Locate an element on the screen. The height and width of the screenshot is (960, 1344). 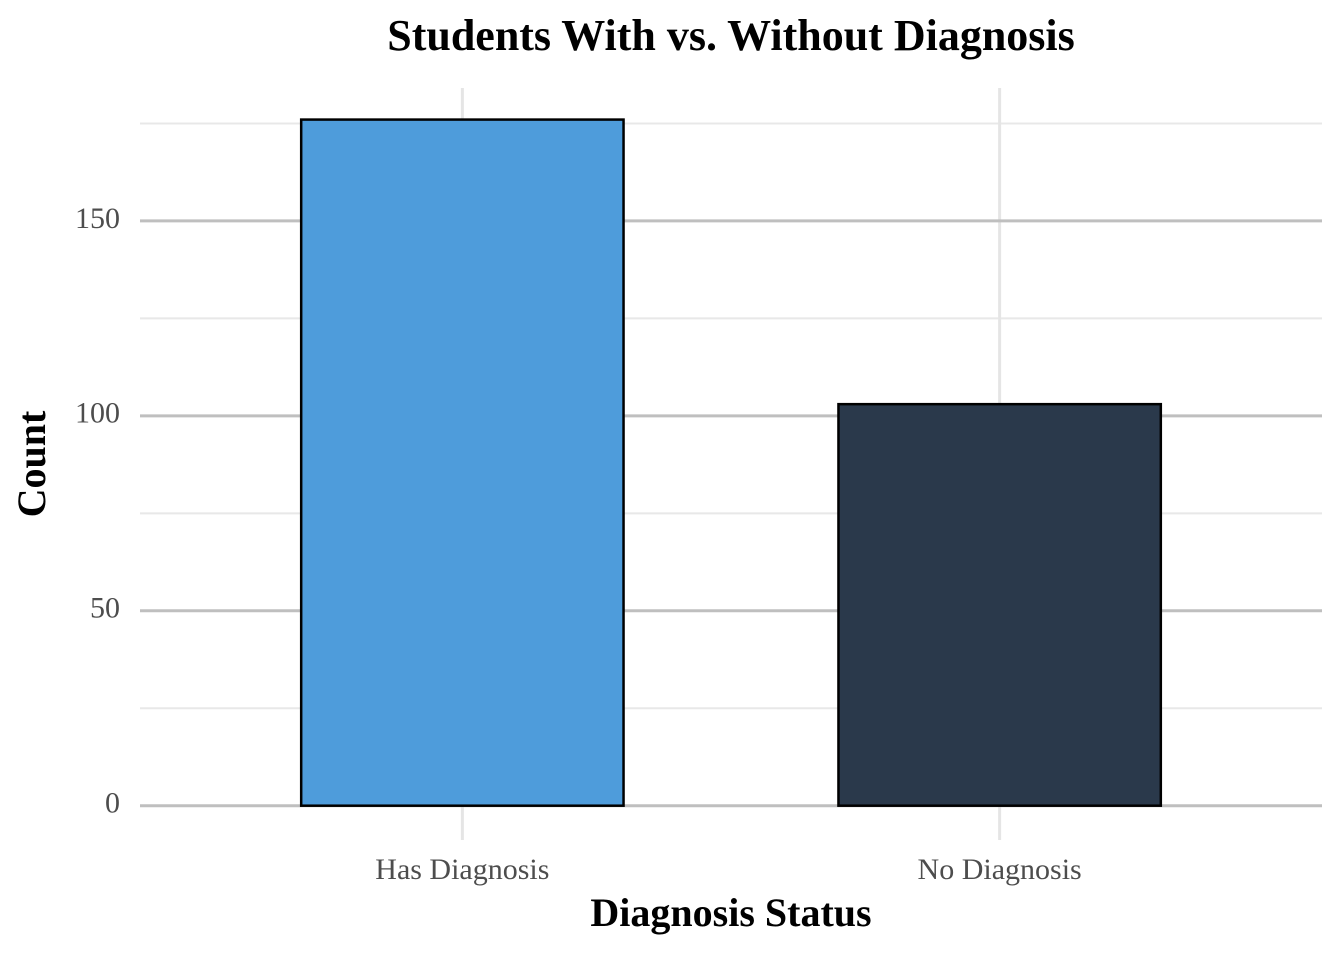
x-tick-label: No Diagnosis is located at coordinates (1000, 869).